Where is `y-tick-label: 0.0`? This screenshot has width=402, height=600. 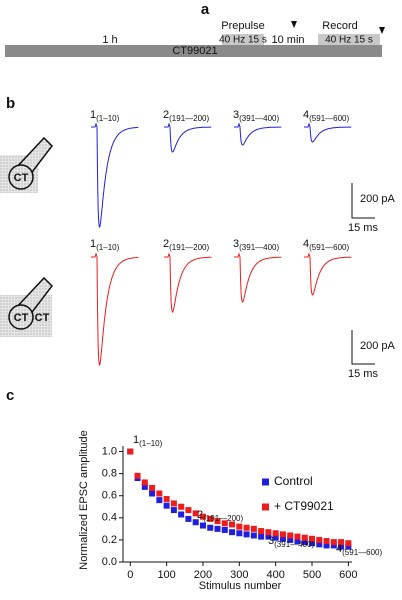
y-tick-label: 0.0 is located at coordinates (109, 562).